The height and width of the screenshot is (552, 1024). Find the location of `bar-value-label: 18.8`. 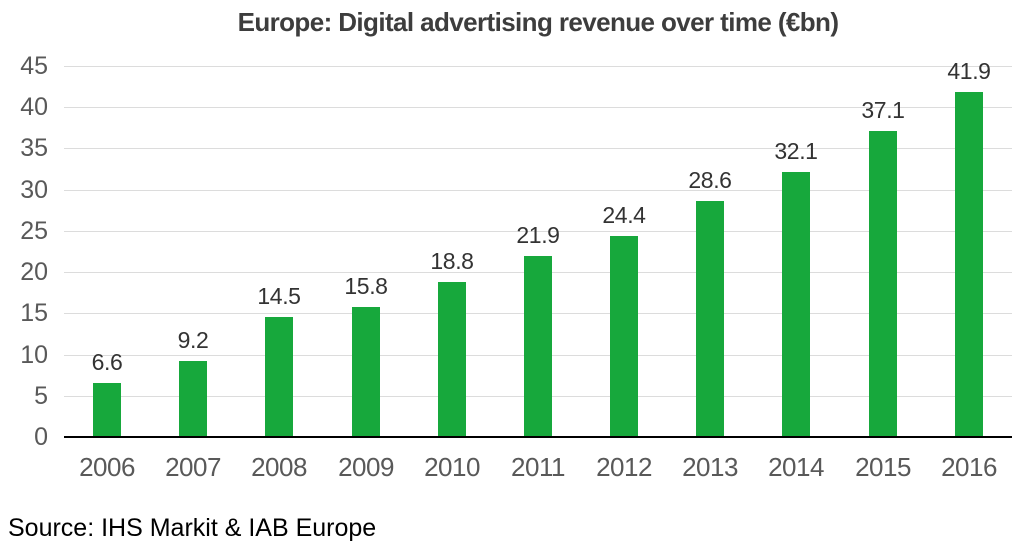

bar-value-label: 18.8 is located at coordinates (452, 261).